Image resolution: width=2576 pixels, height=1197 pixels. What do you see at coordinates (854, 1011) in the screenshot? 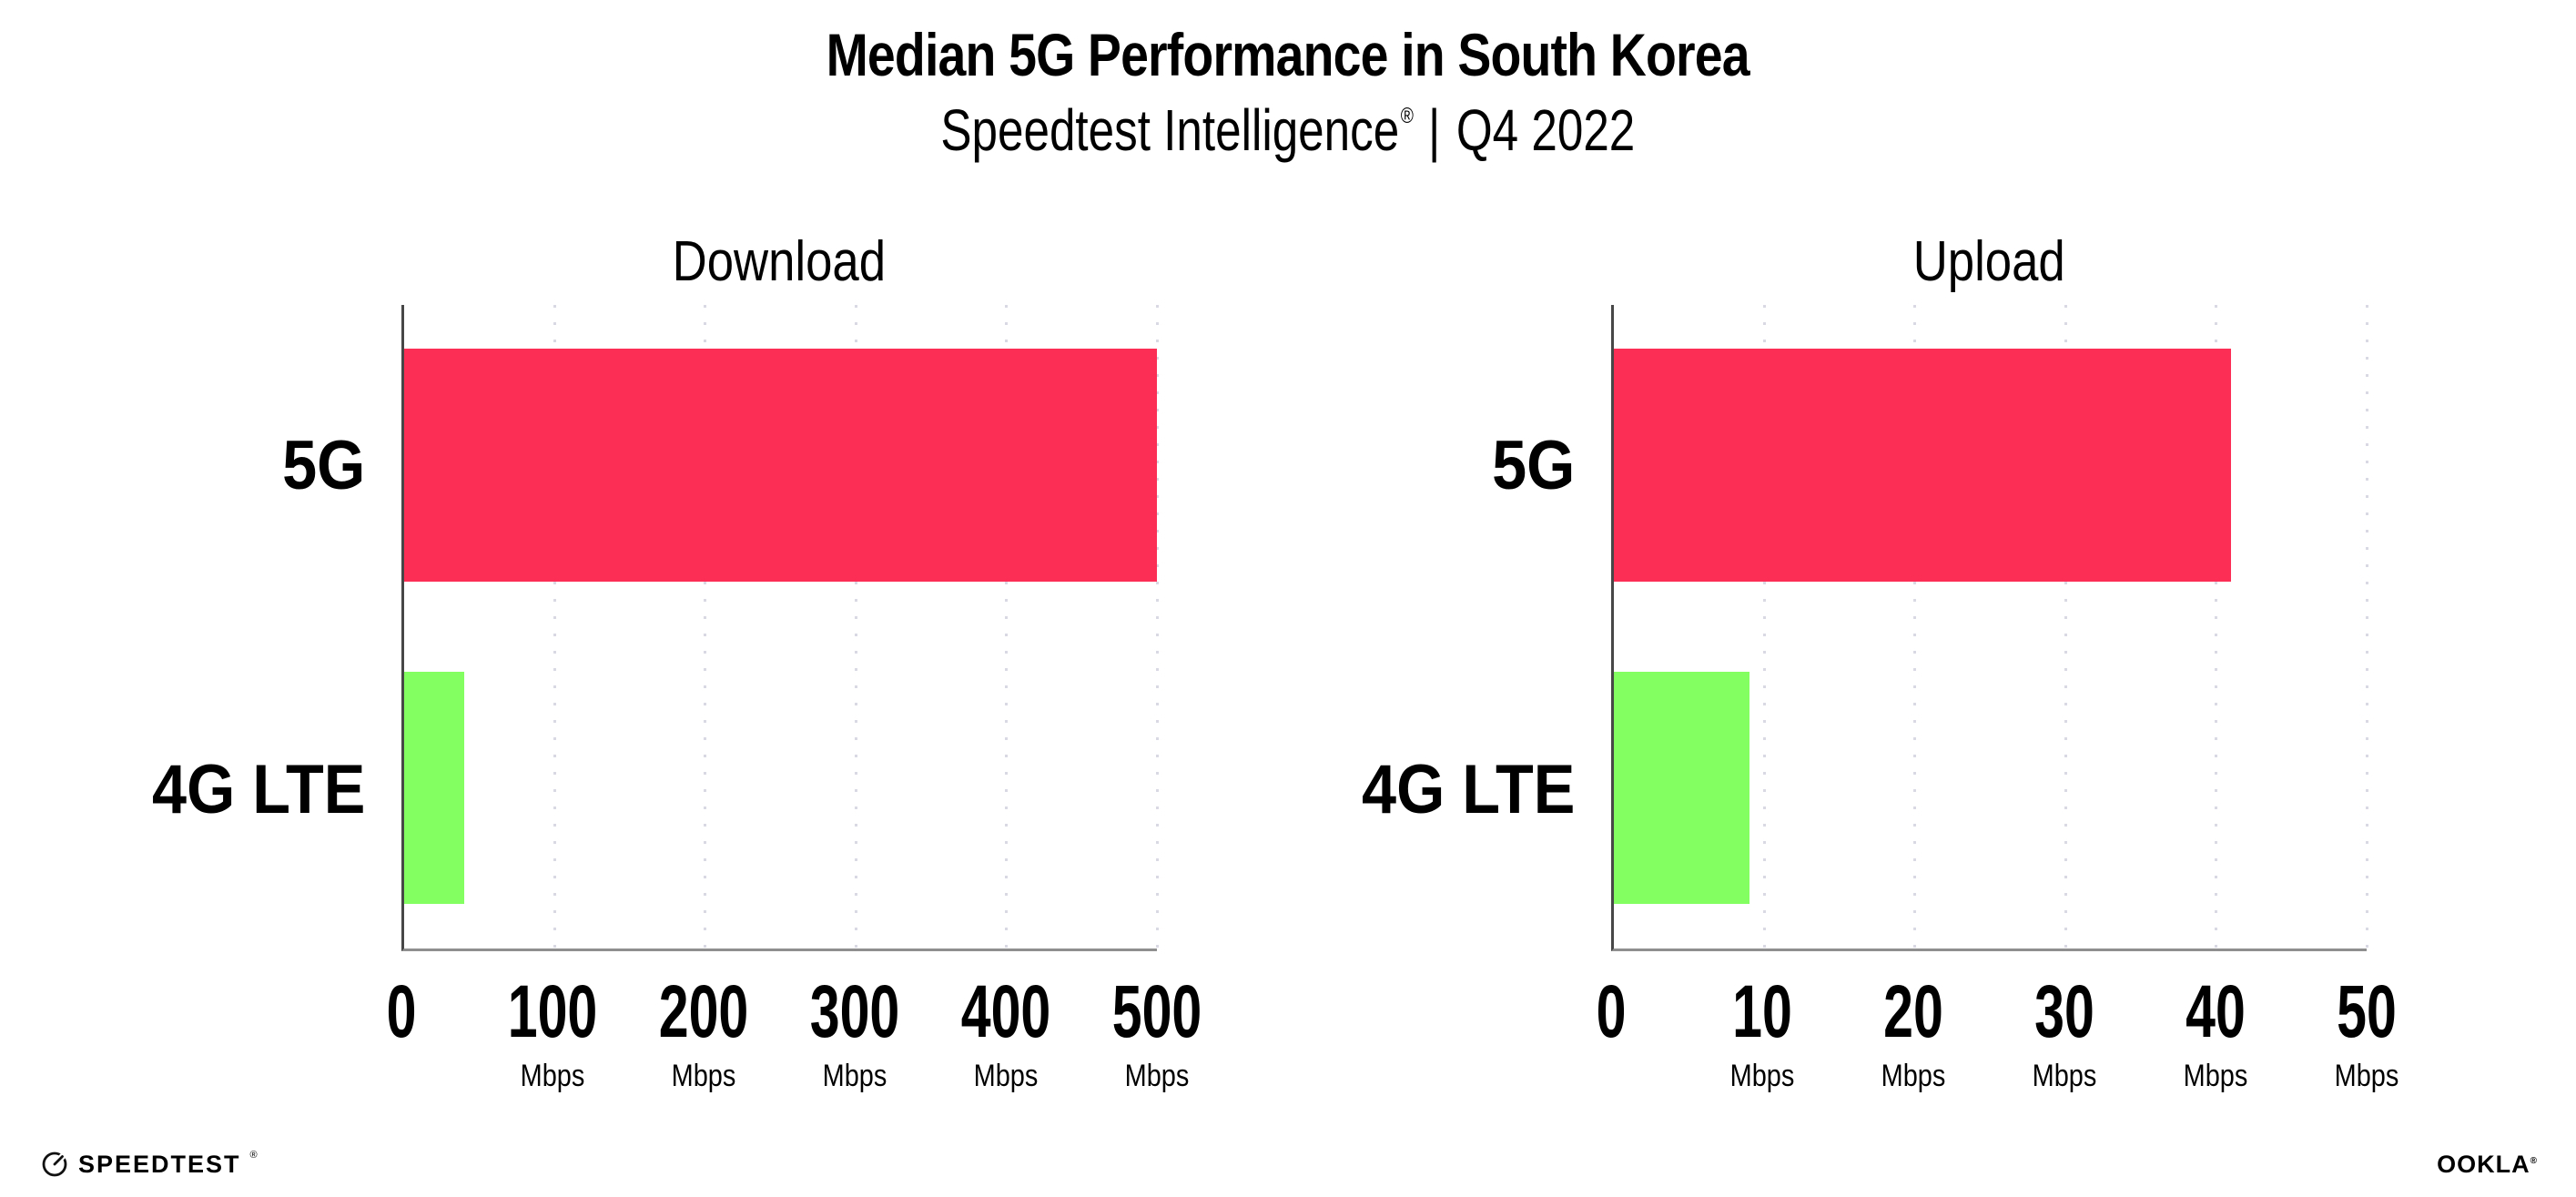
I see `x-tick-value: 300` at bounding box center [854, 1011].